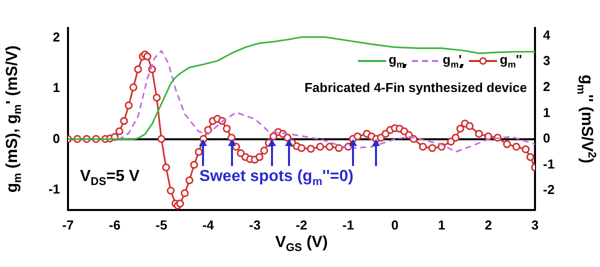 The height and width of the screenshot is (267, 600). What do you see at coordinates (549, 164) in the screenshot?
I see `y2-tick-label: -1` at bounding box center [549, 164].